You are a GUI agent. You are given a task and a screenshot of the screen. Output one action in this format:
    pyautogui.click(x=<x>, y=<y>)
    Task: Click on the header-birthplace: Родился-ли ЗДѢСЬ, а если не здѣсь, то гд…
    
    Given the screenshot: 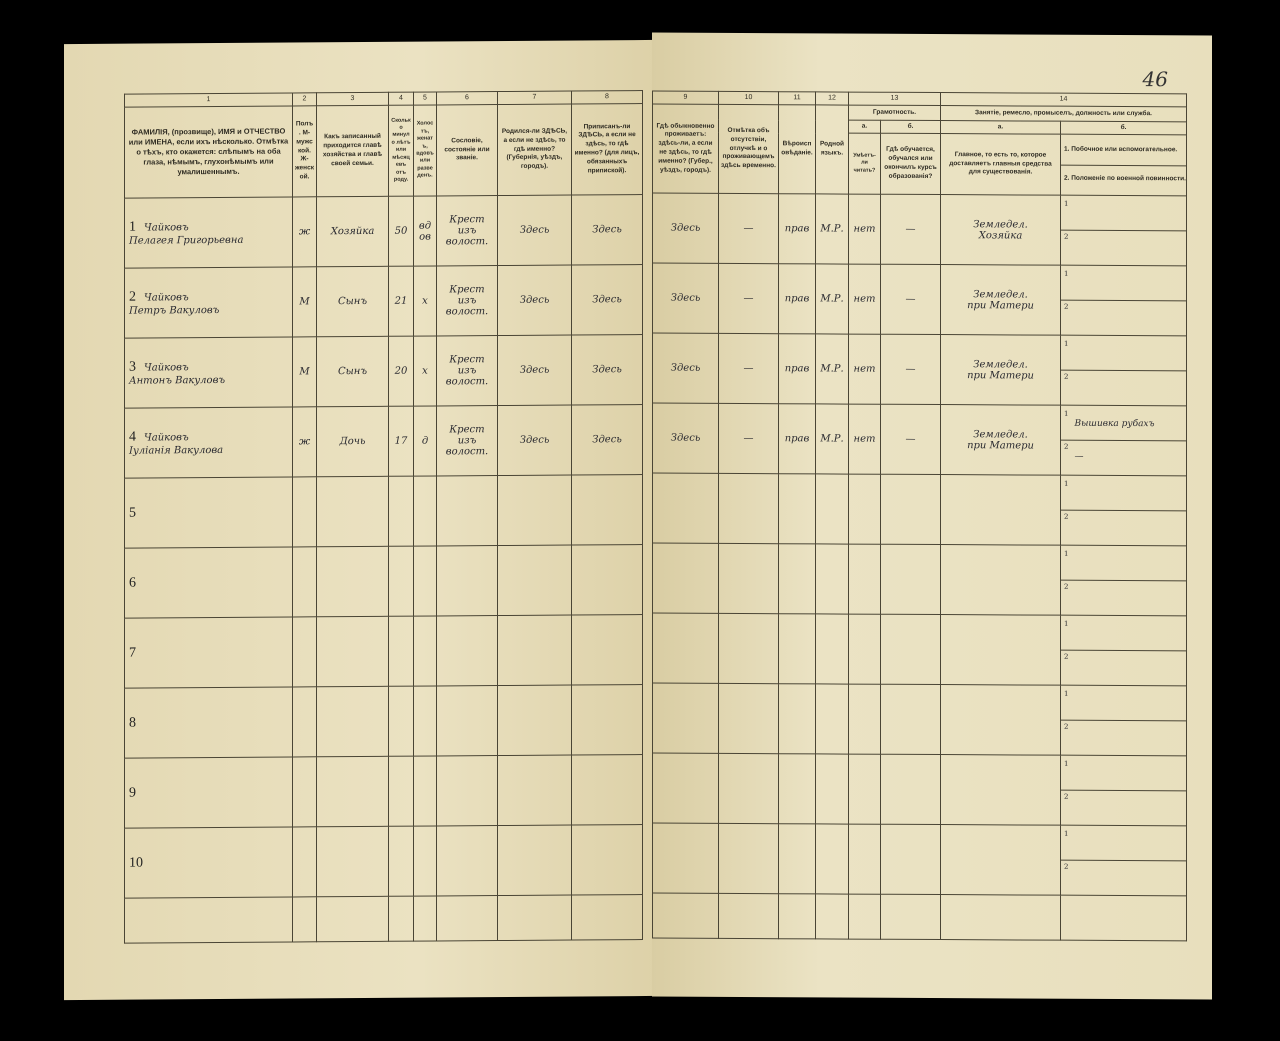 What is the action you would take?
    pyautogui.click(x=534, y=150)
    